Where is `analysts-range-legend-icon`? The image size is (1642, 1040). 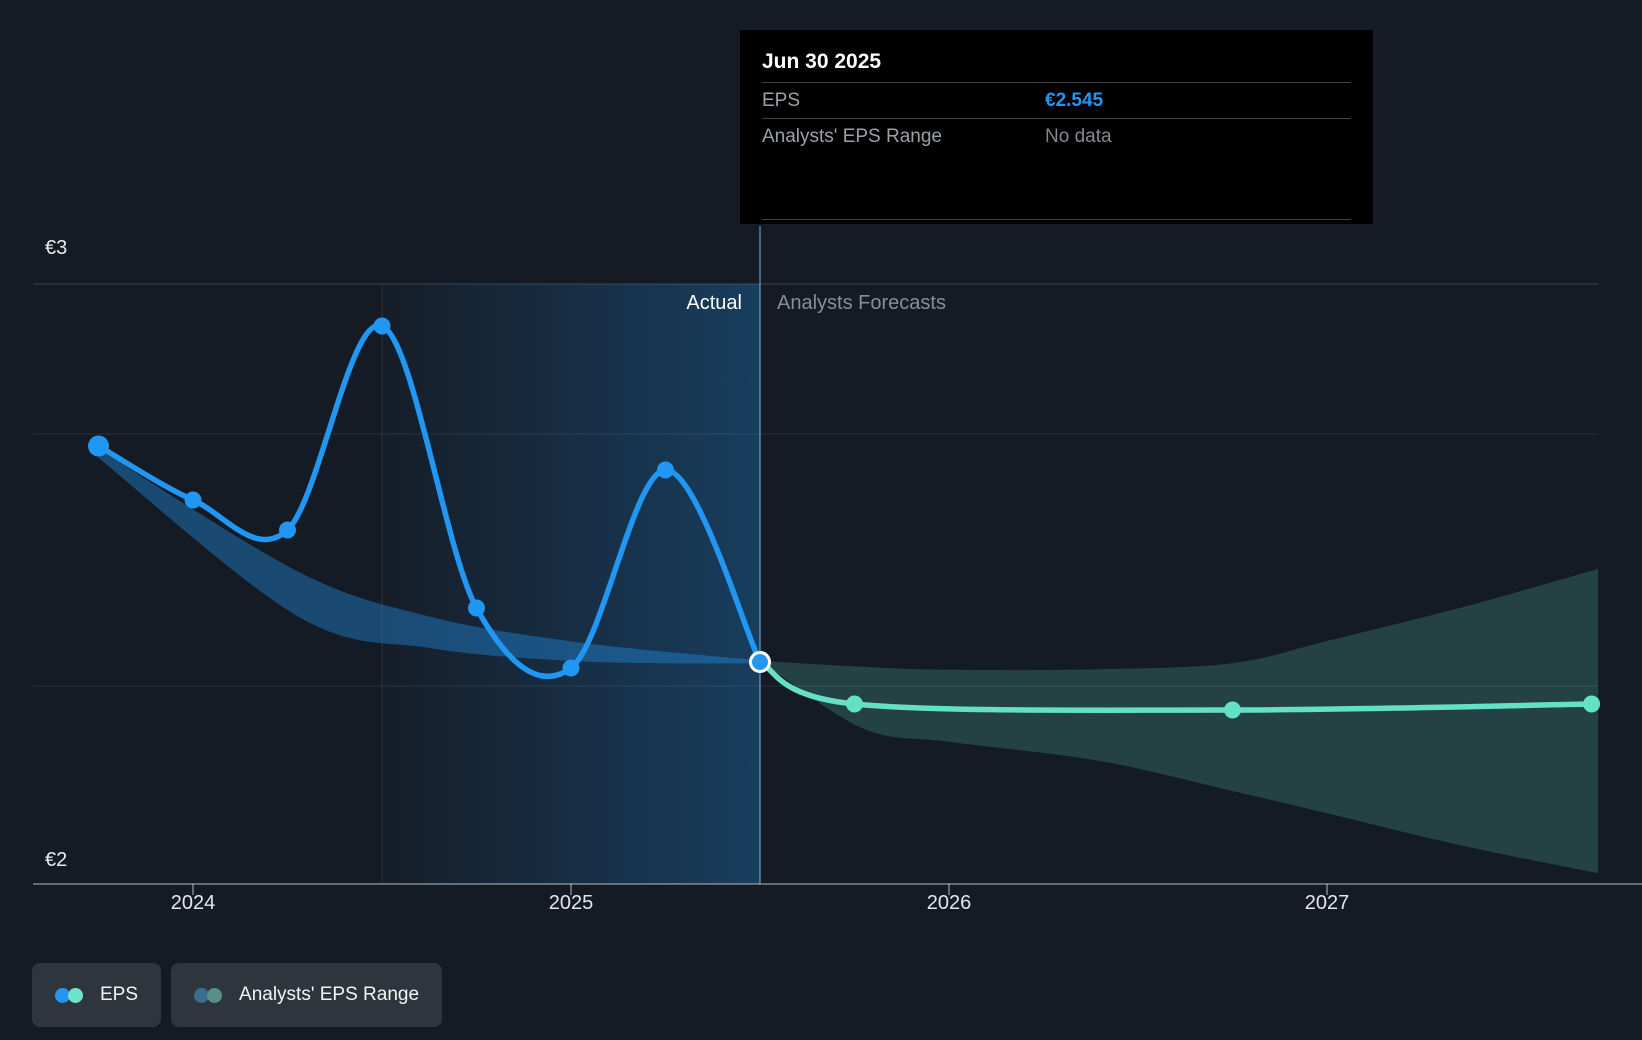 analysts-range-legend-icon is located at coordinates (208, 995).